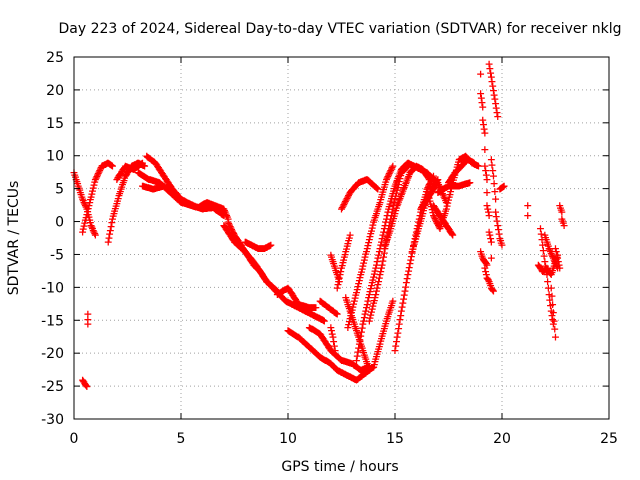  I want to click on series-t19: +++++++++++++++++++, so click(344, 262).